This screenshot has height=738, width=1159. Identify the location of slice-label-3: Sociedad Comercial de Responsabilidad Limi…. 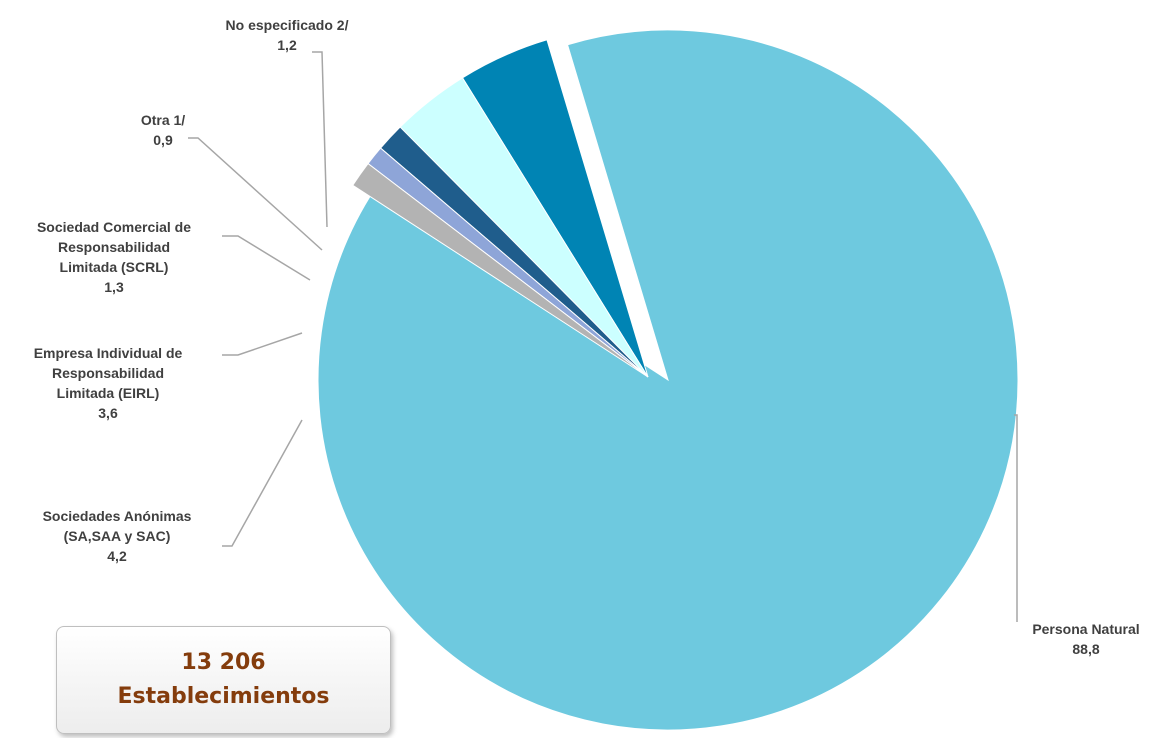
(114, 257).